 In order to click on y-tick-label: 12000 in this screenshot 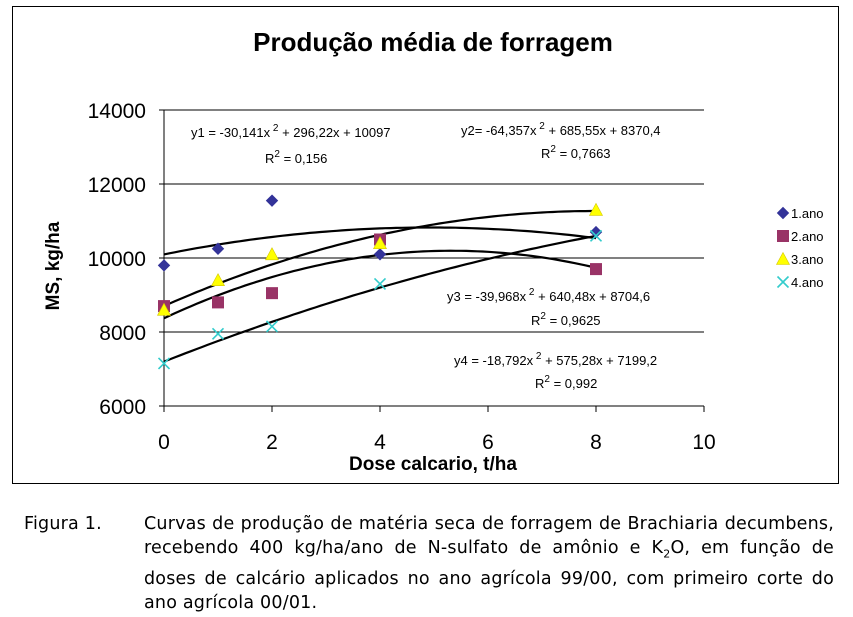, I will do `click(117, 185)`.